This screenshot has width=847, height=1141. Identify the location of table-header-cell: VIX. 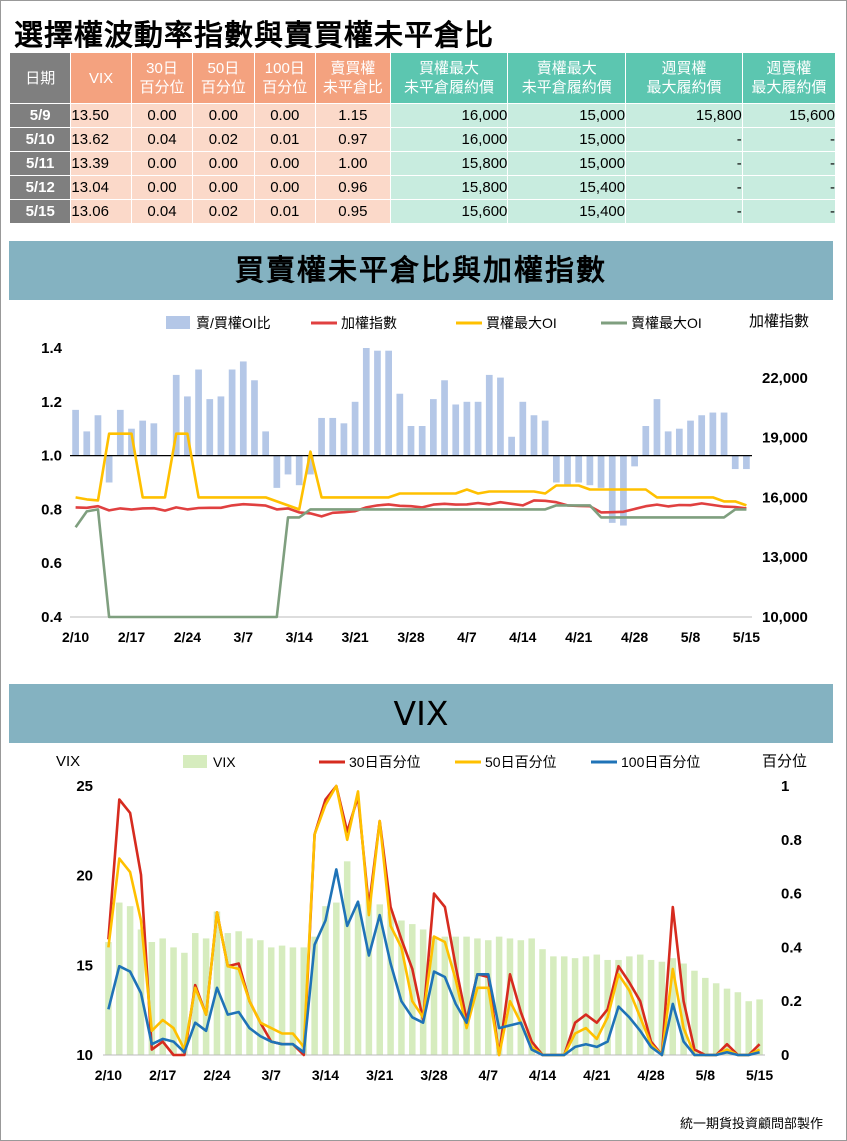
(101, 78).